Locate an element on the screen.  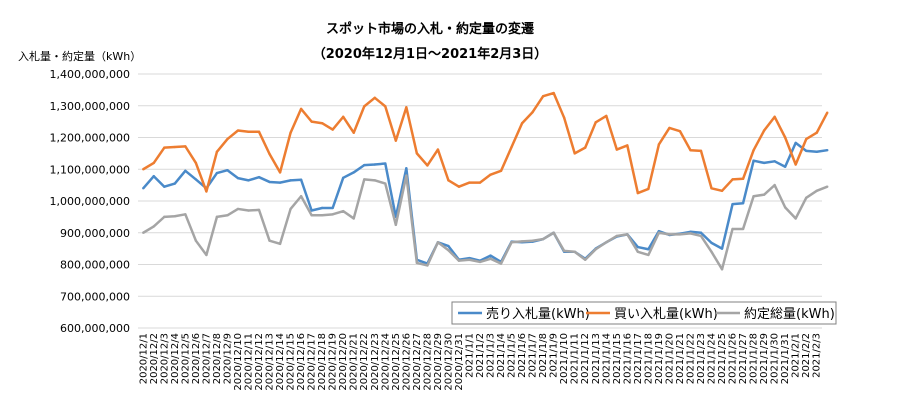
x-tick-label: 2021/2/3 is located at coordinates (817, 355).